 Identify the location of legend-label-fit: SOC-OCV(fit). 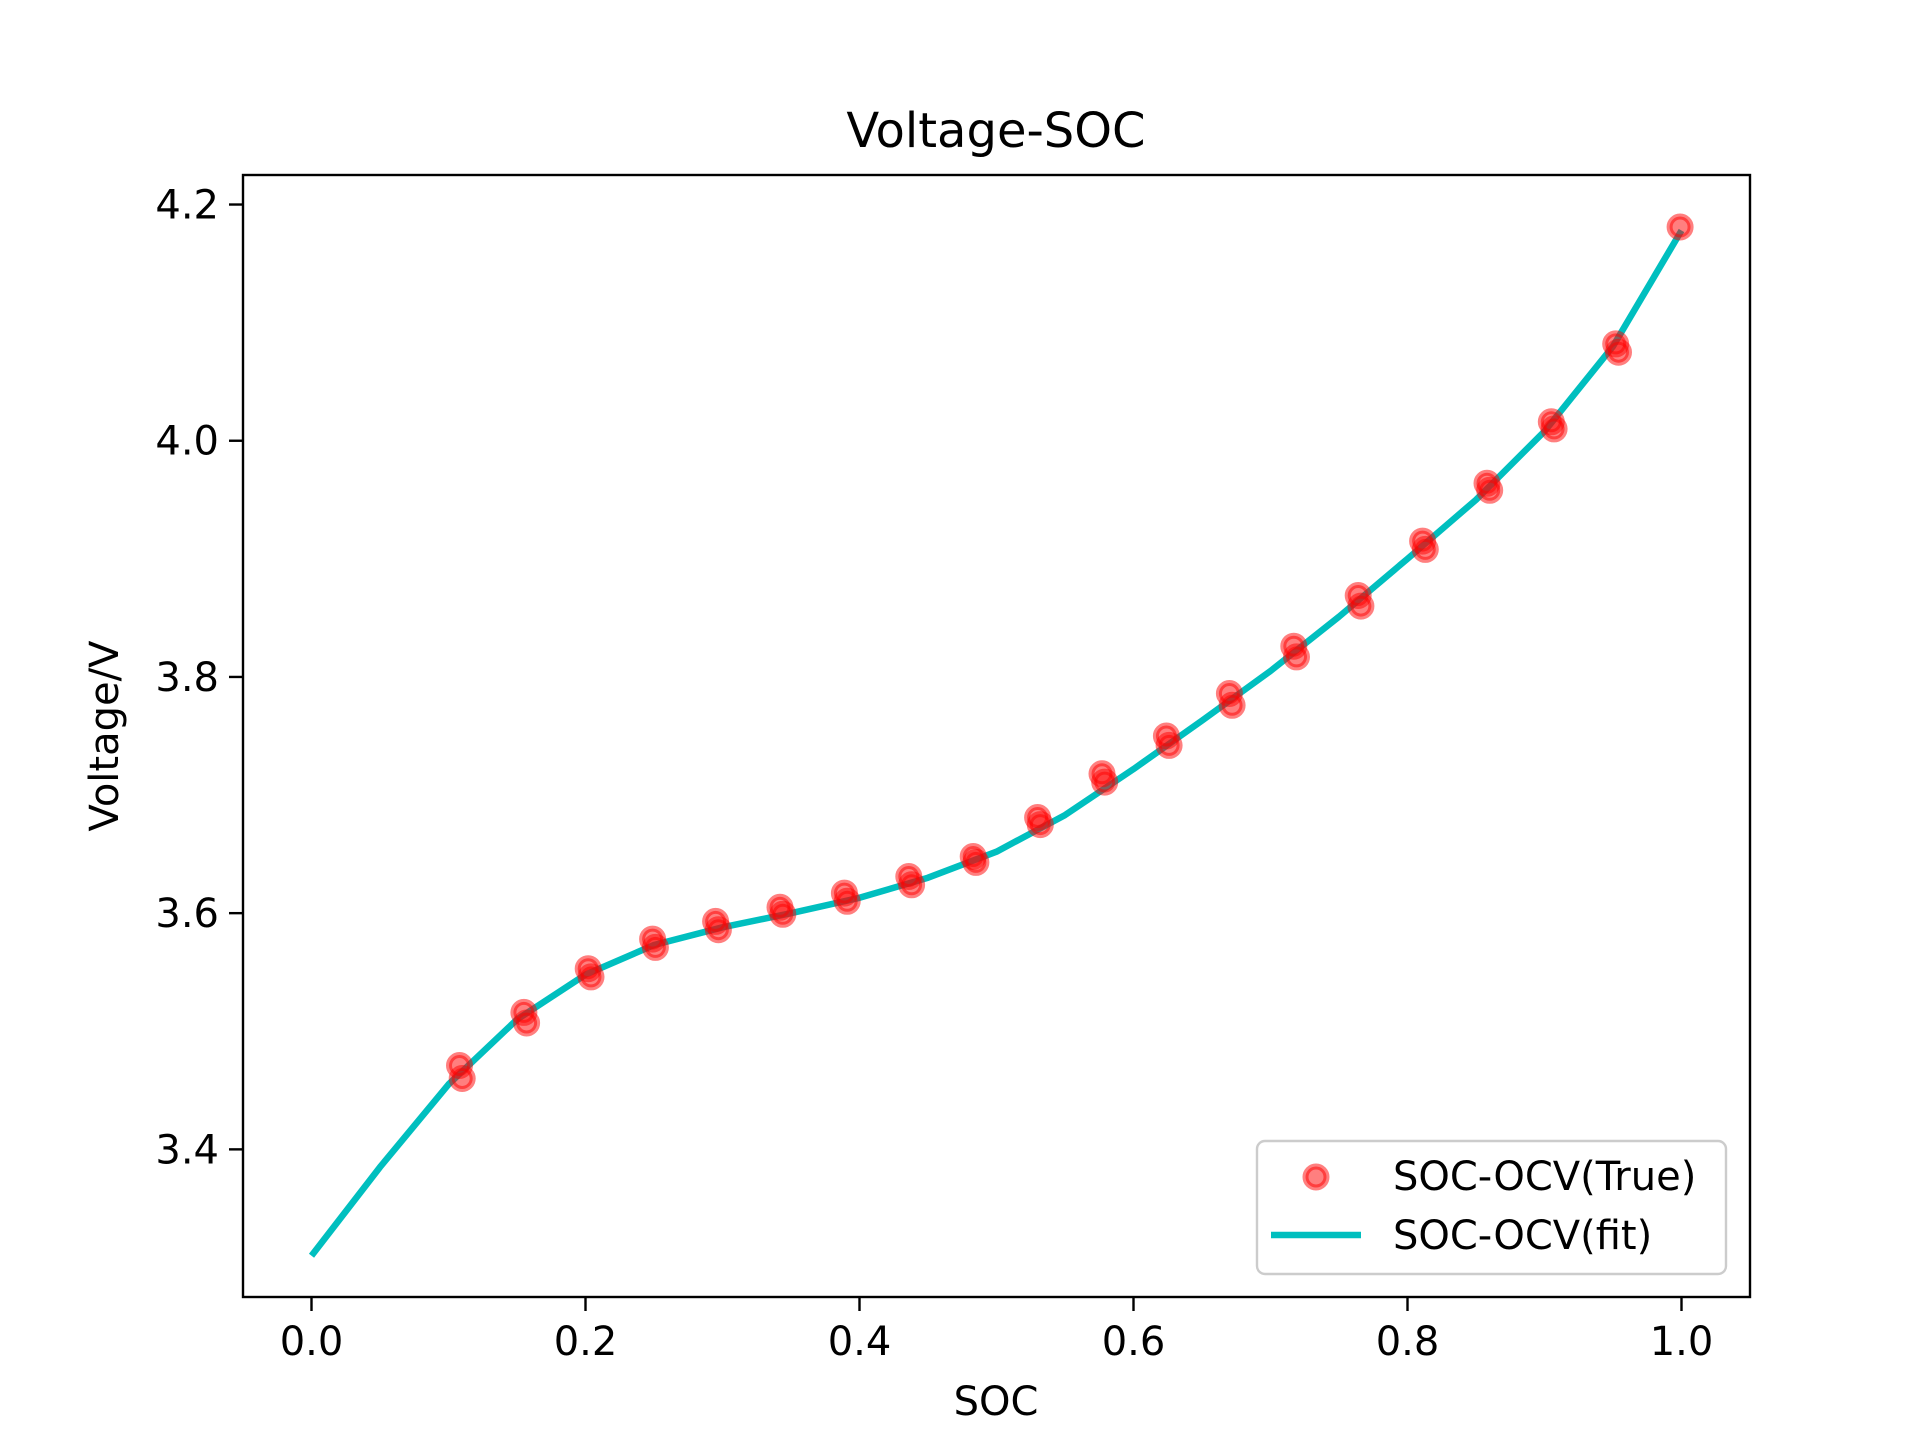
(1522, 1236).